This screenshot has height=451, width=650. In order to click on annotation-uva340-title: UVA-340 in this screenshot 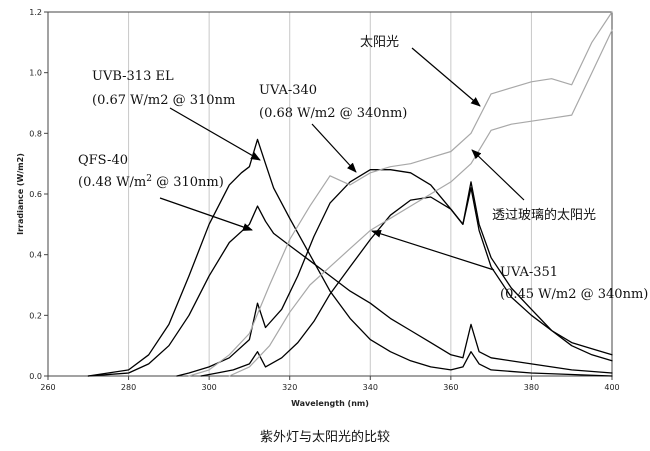, I will do `click(288, 90)`.